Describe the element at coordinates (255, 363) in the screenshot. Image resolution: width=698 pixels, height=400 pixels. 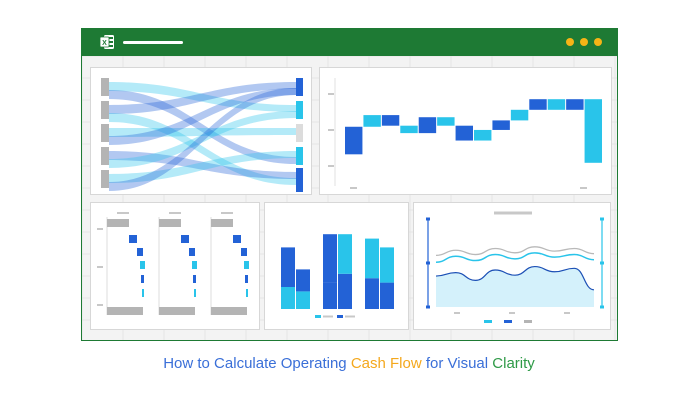
I see `caption-part-1: How to Calculate Operating` at that location.